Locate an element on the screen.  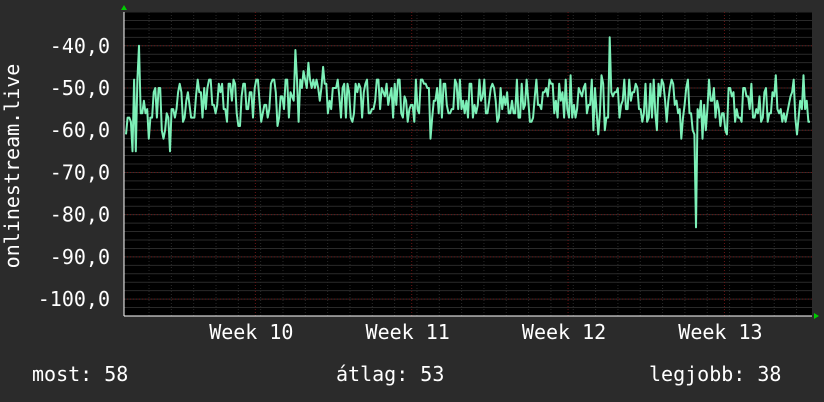
stat-now: most: 58 is located at coordinates (80, 374).